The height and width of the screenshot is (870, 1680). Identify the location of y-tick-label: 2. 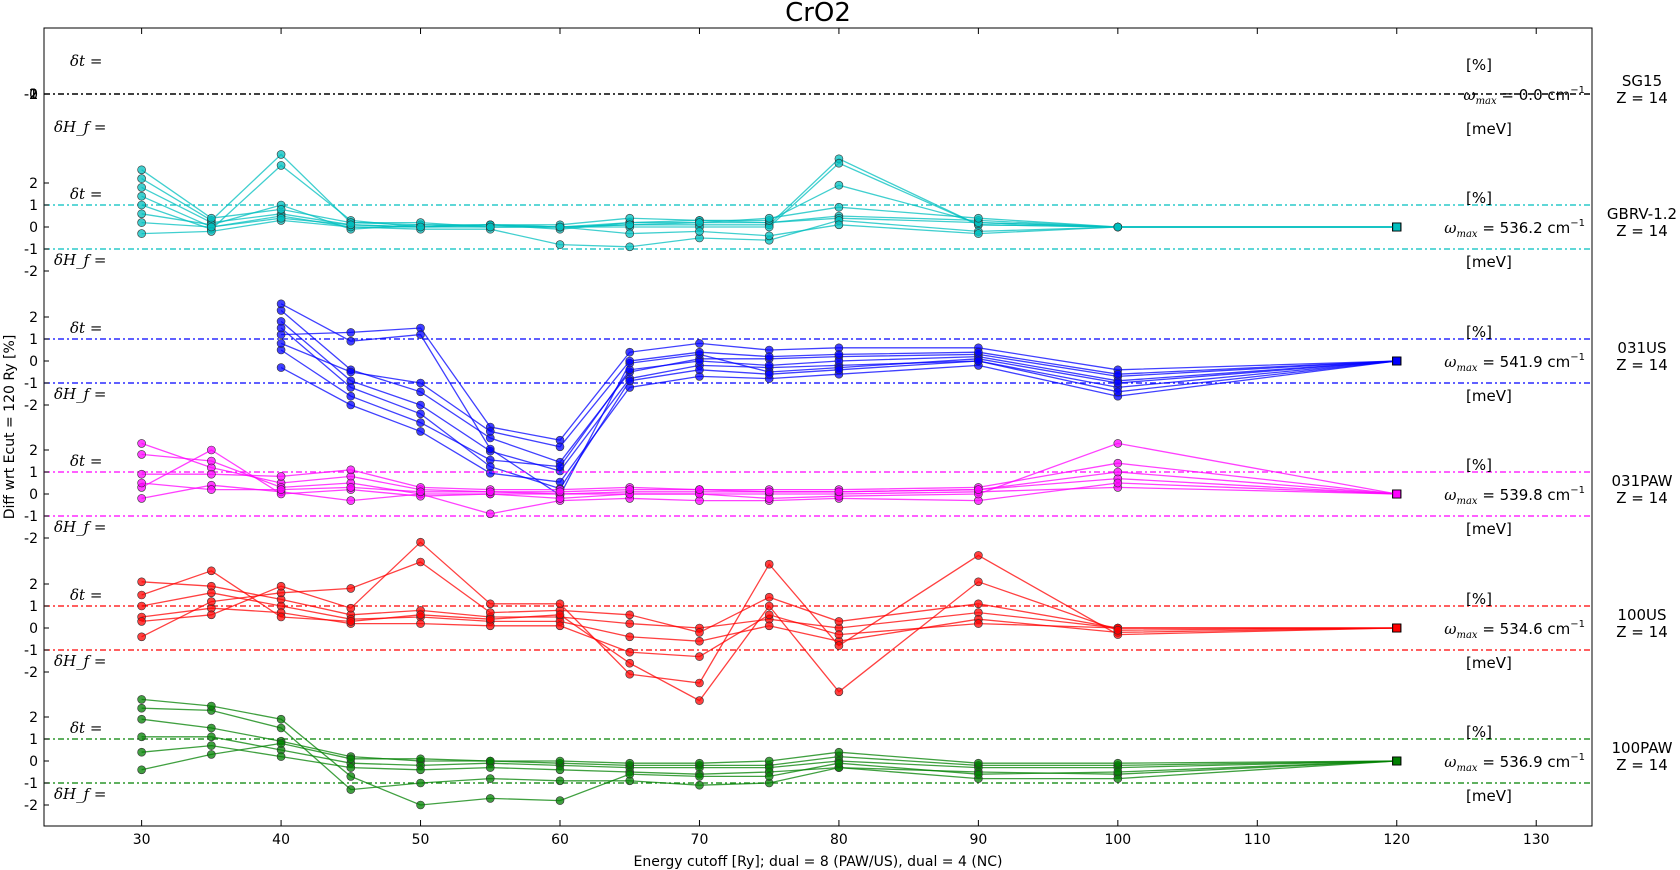
(33, 718).